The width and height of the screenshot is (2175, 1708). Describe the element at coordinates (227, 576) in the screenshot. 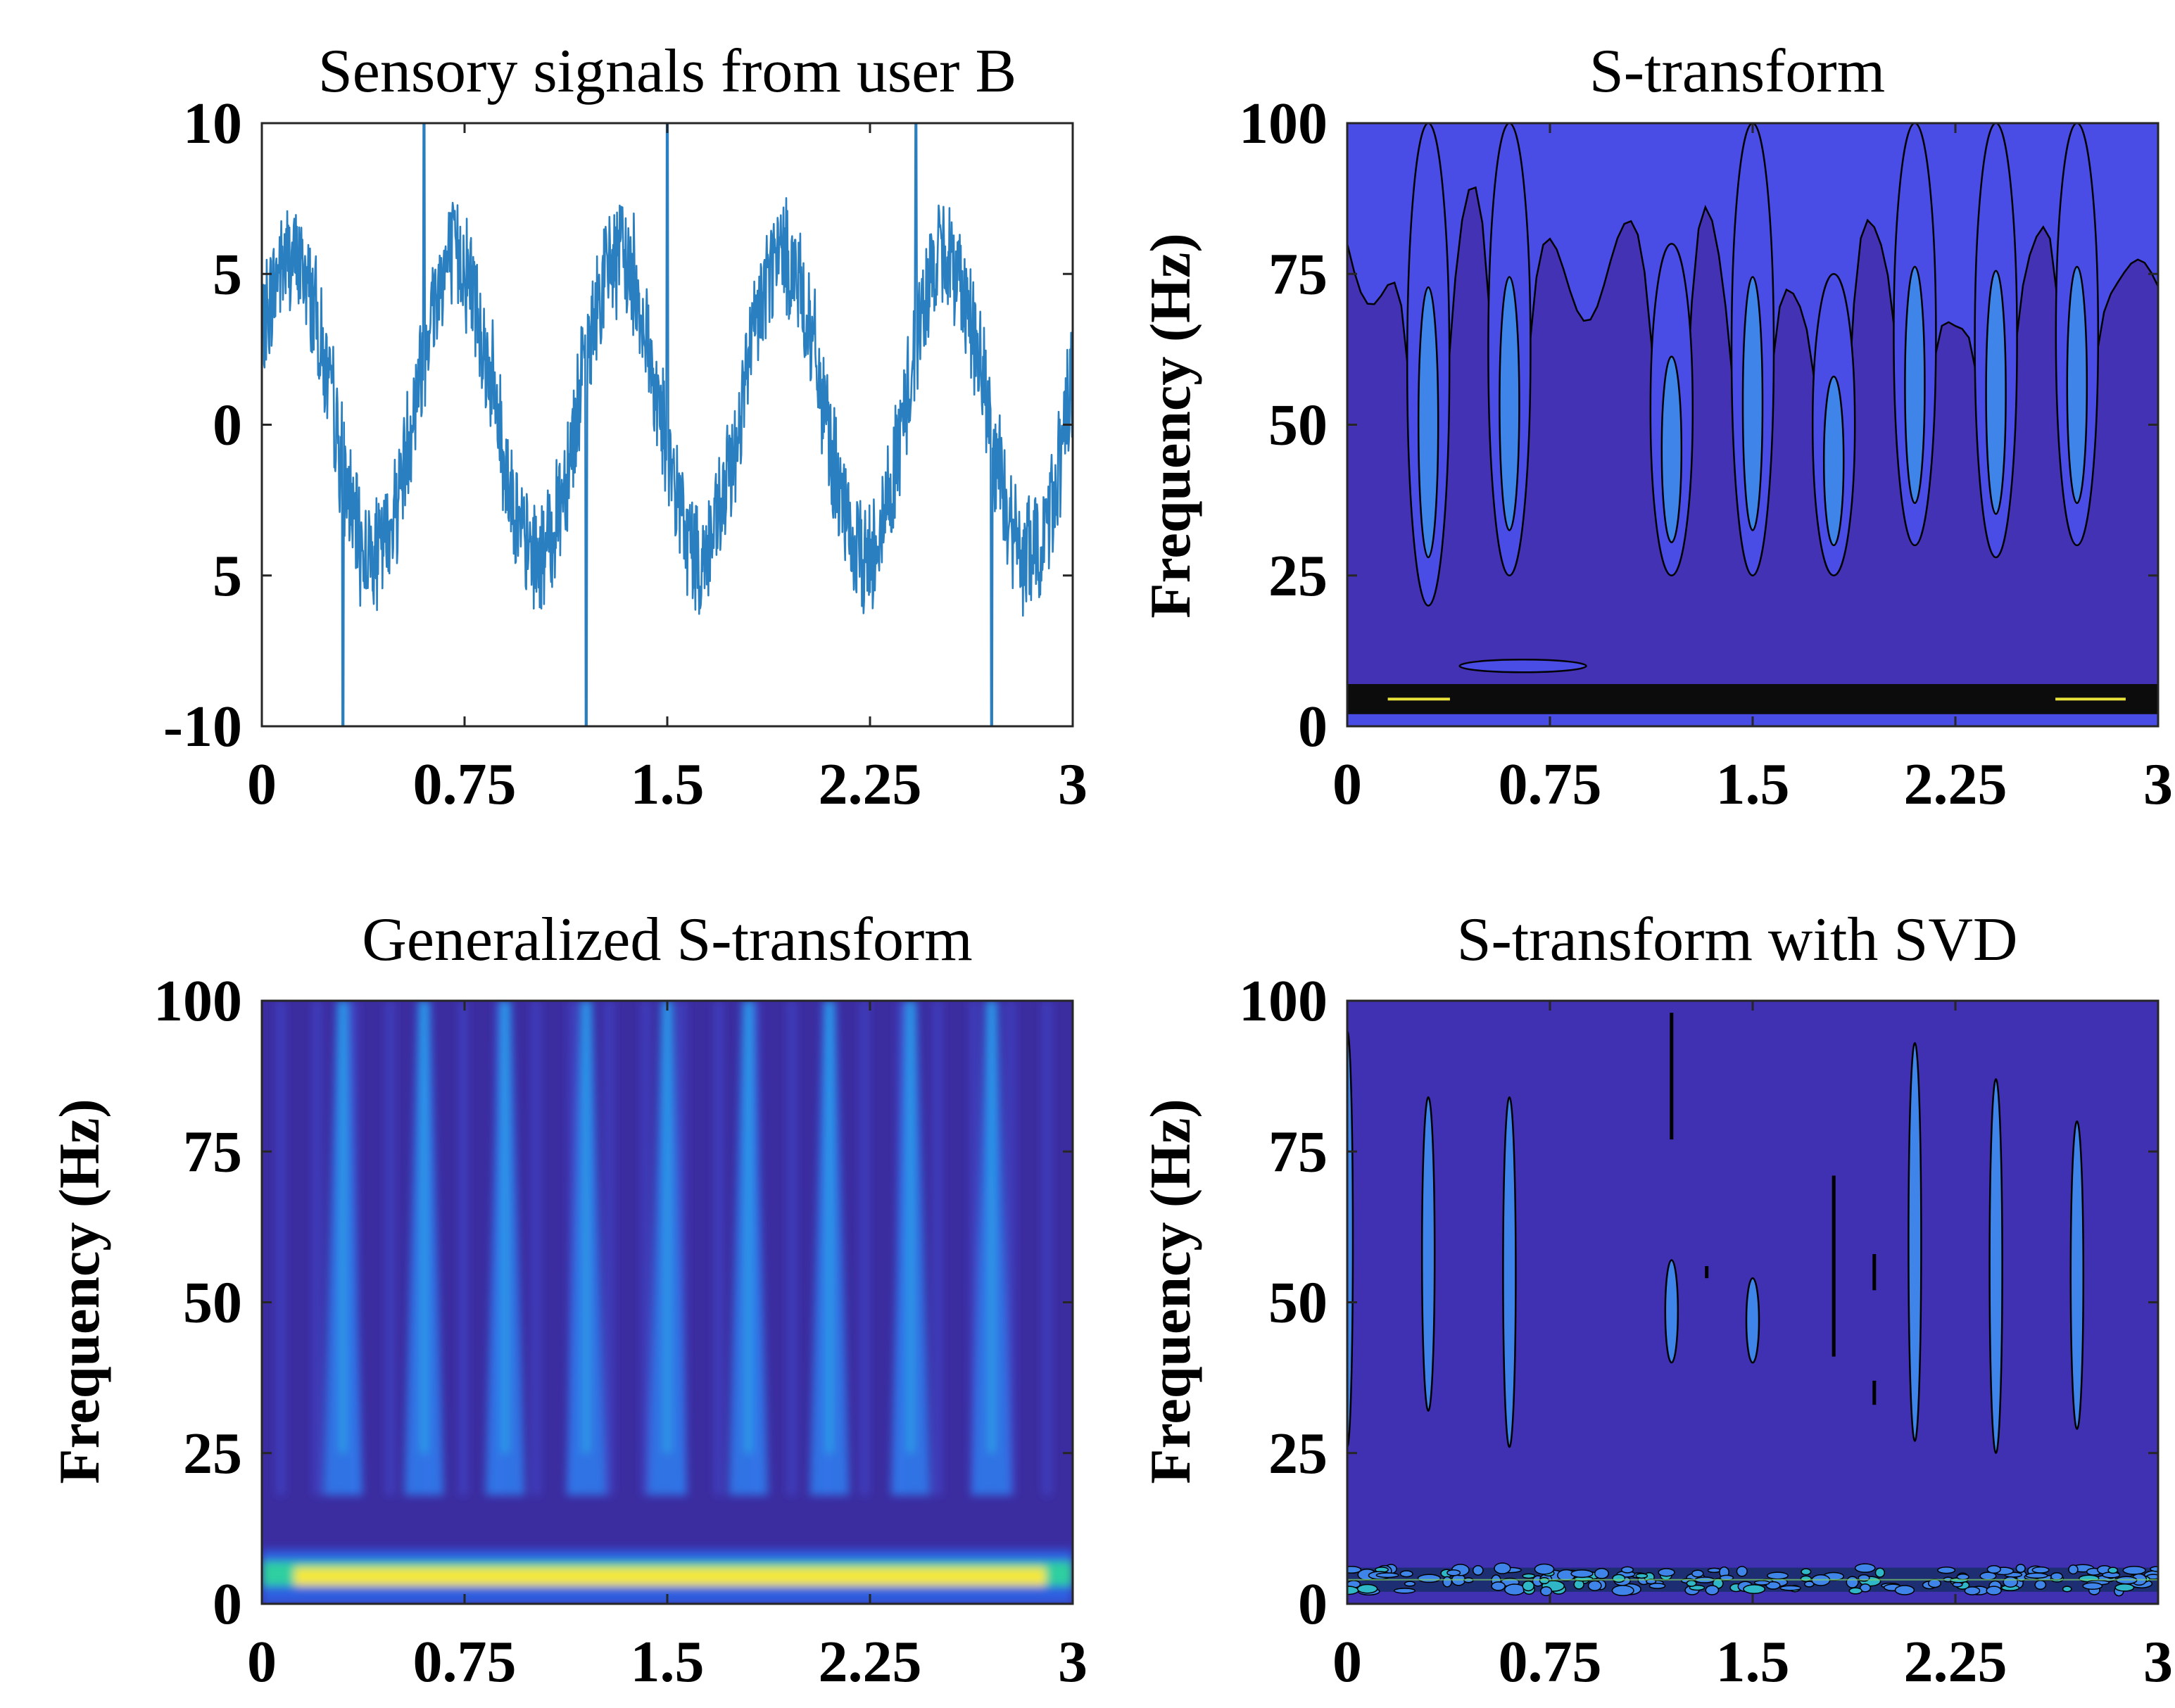

I see `y-tick-label: 5` at that location.